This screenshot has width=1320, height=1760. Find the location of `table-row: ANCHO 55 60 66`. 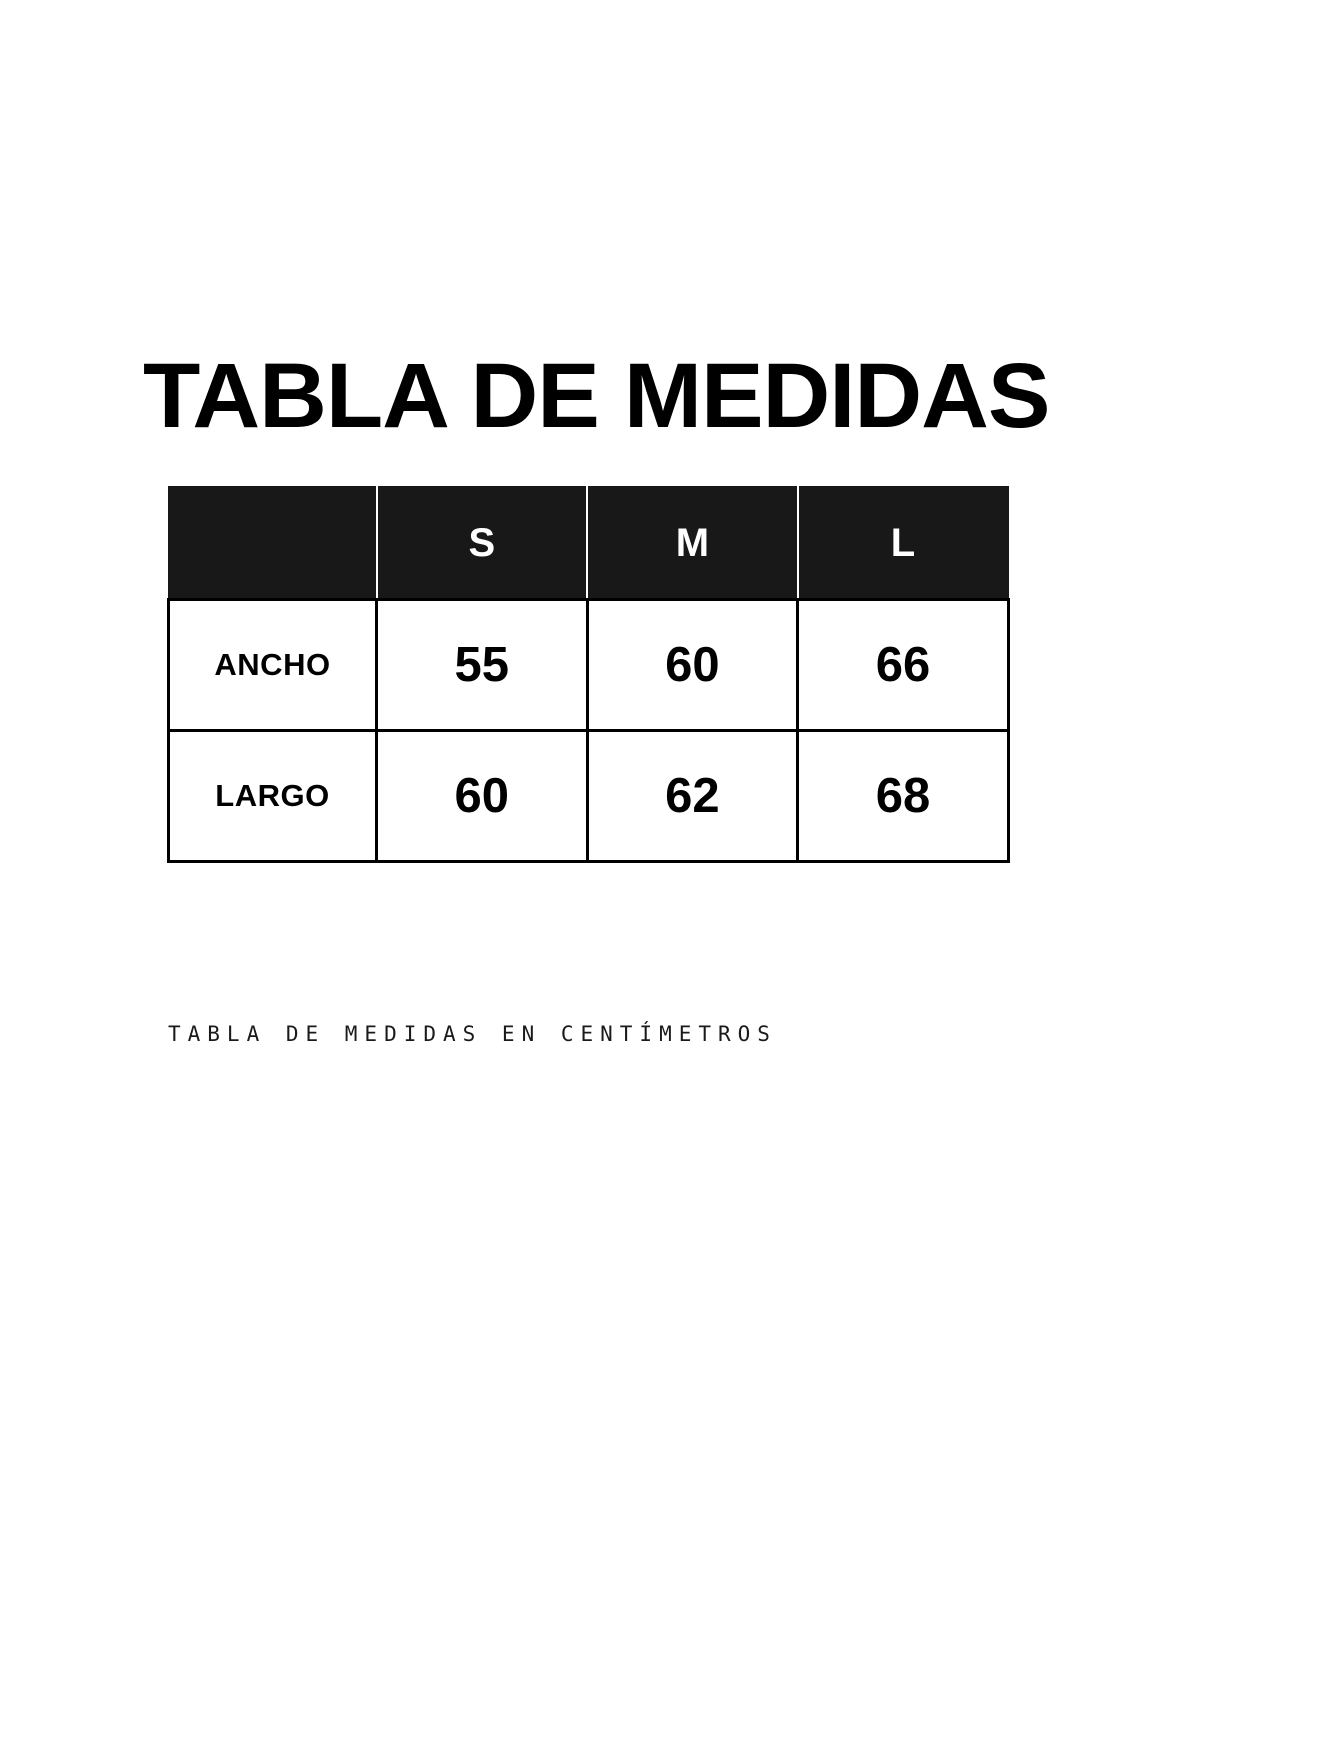

table-row: ANCHO 55 60 66 is located at coordinates (588, 665).